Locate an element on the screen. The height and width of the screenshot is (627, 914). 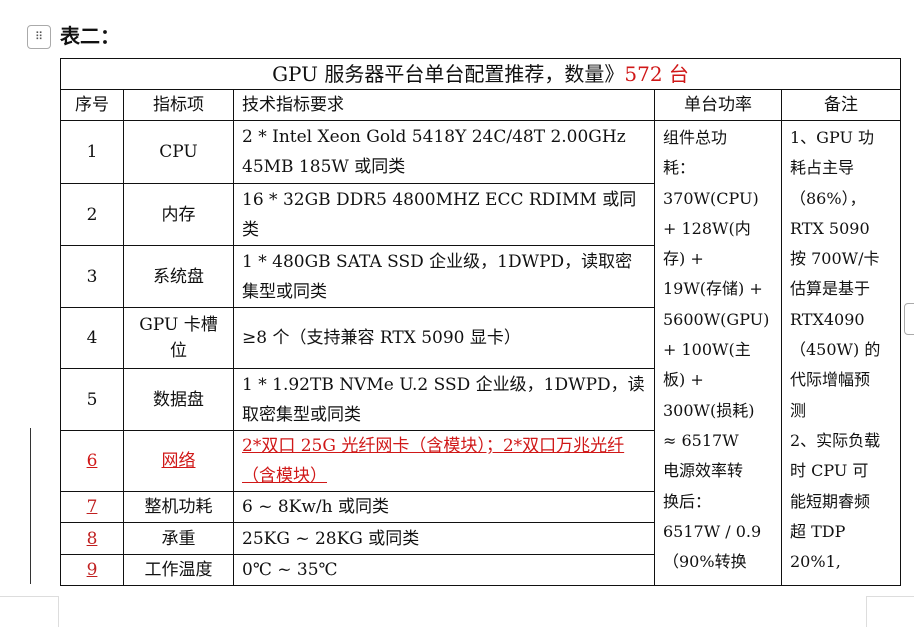
row-item: 工作温度 is located at coordinates (178, 570).